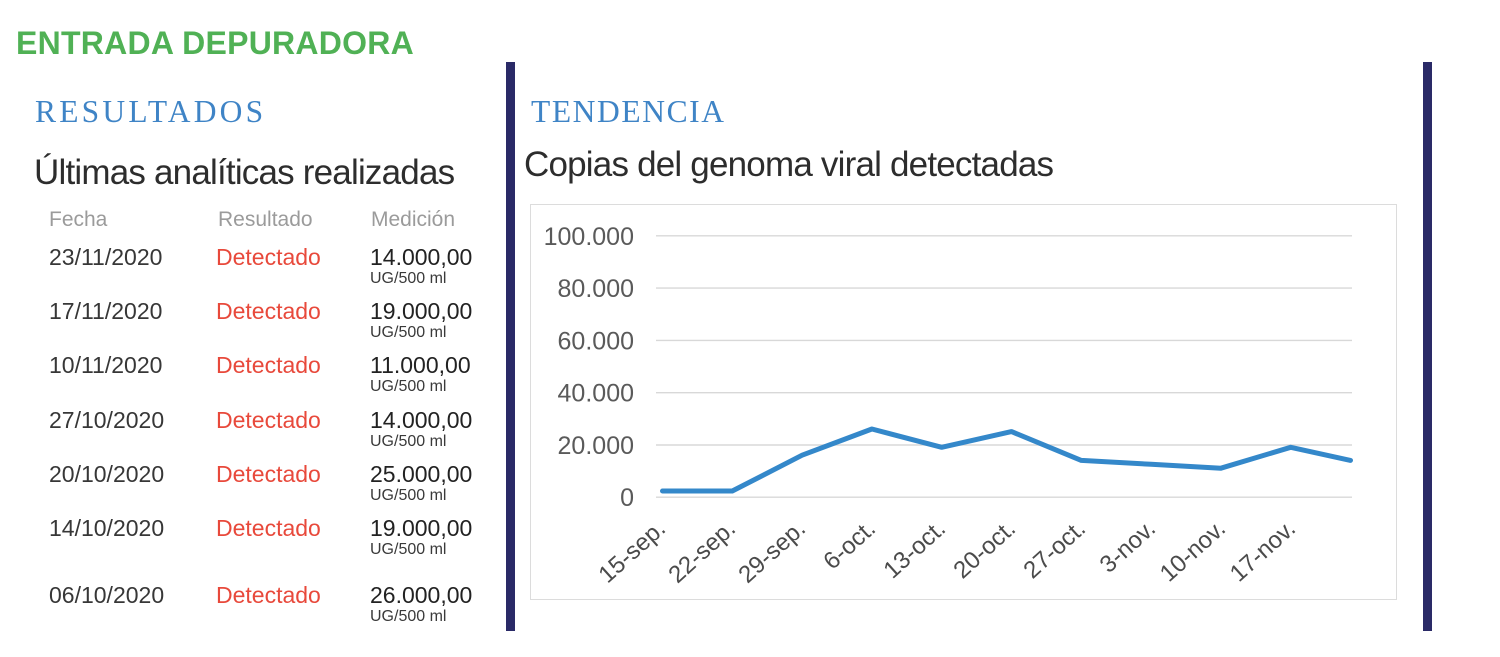 Image resolution: width=1500 pixels, height=657 pixels. Describe the element at coordinates (772, 552) in the screenshot. I see `svg-text: 29-sep.` at that location.